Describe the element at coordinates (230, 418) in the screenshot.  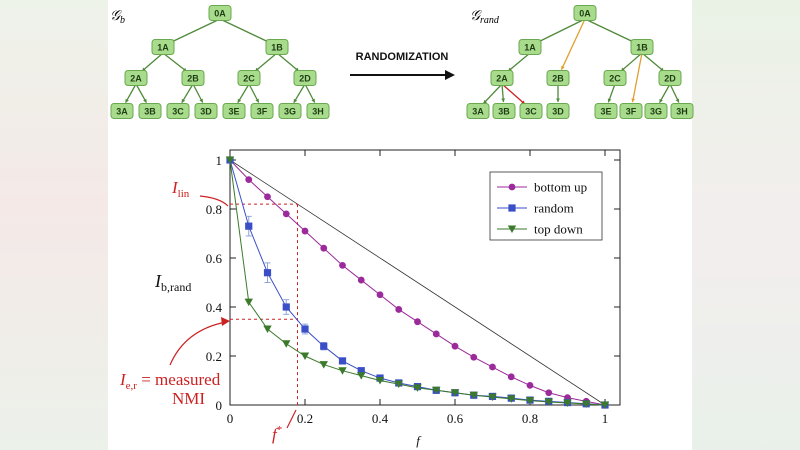
I see `x-tick-label: 0` at that location.